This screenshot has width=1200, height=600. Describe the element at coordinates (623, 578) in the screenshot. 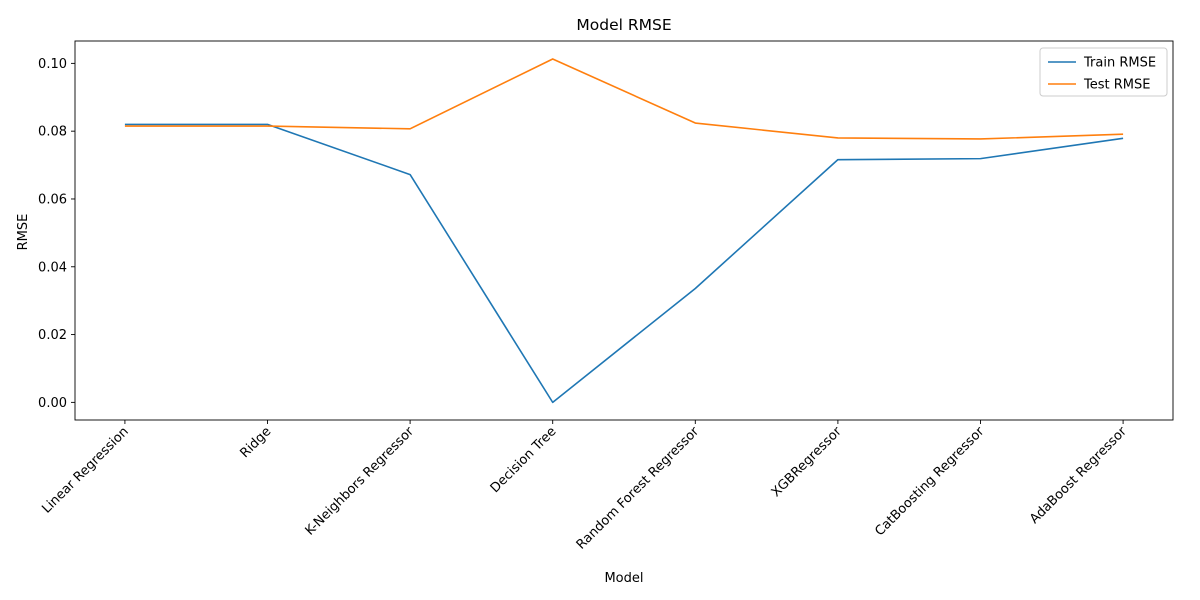

I see `x-axis-title: Model` at that location.